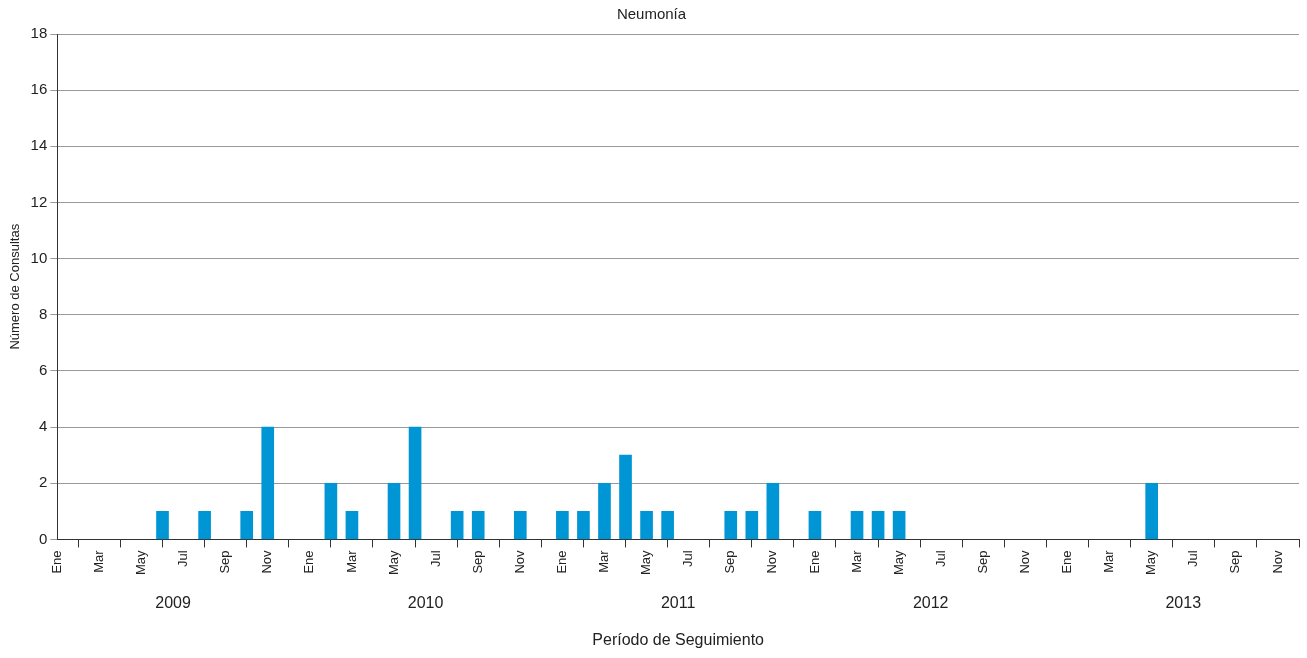  I want to click on y-axis-title: Número de Consultas, so click(15, 286).